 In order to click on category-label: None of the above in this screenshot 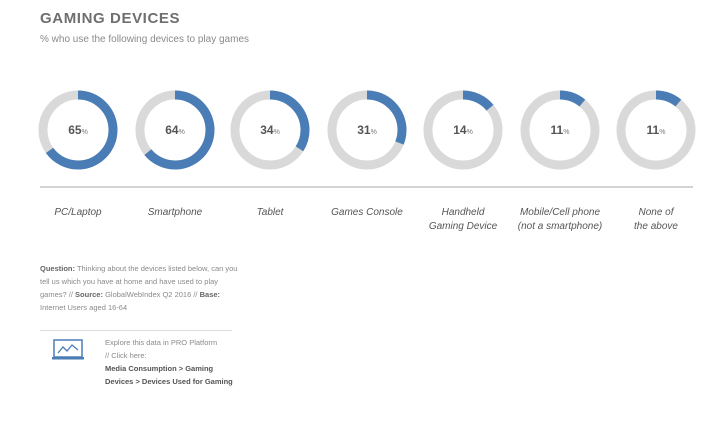, I will do `click(656, 219)`.